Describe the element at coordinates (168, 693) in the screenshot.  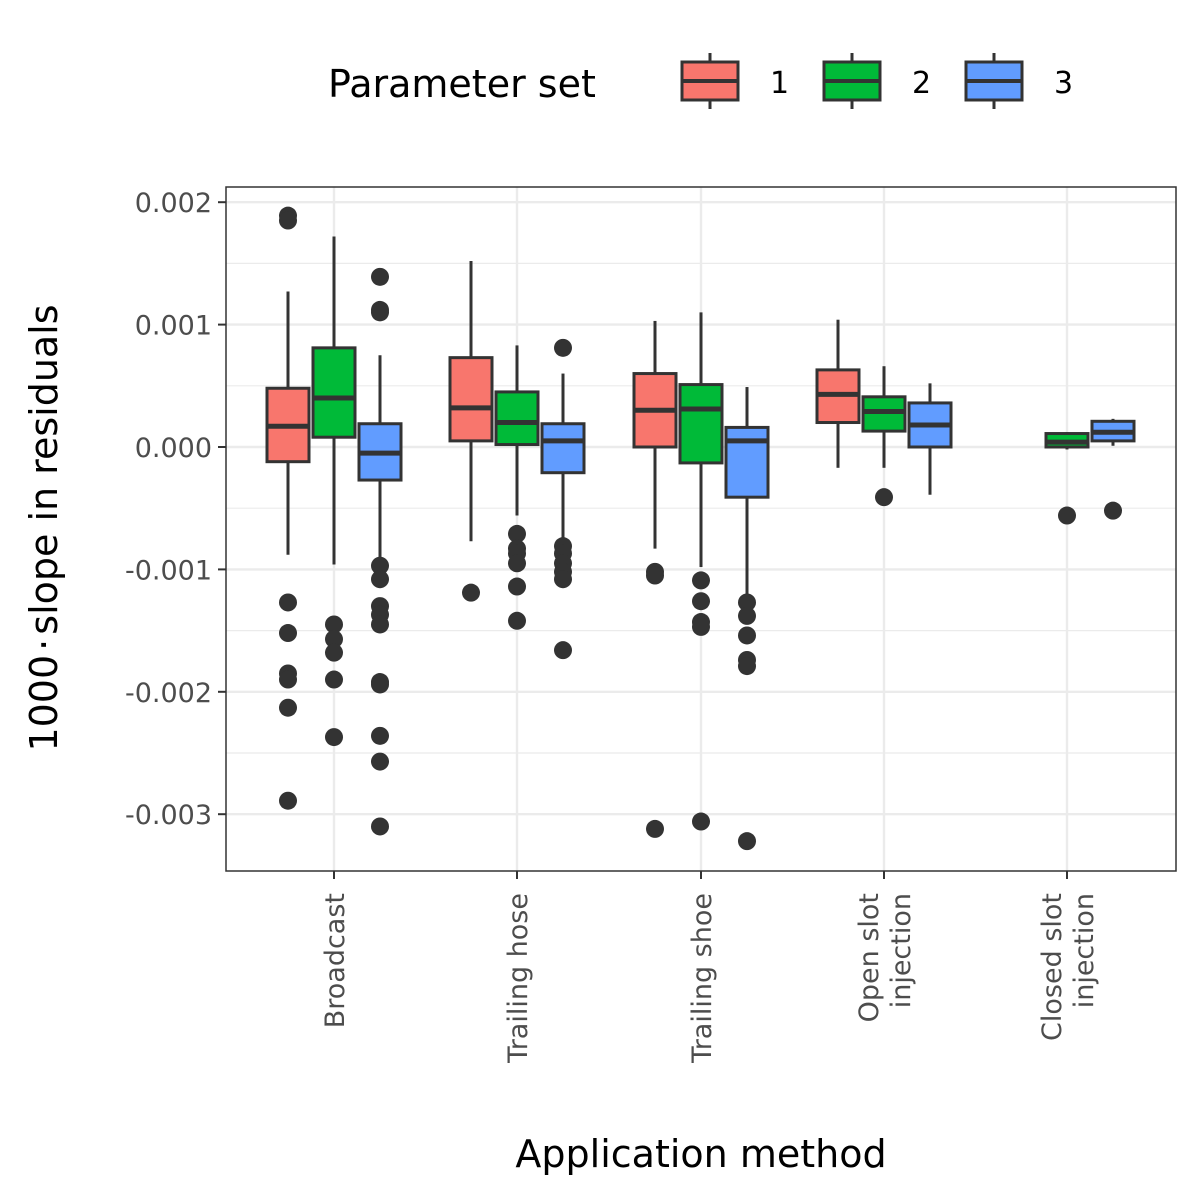
I see `y-tick-label: -0.002` at that location.